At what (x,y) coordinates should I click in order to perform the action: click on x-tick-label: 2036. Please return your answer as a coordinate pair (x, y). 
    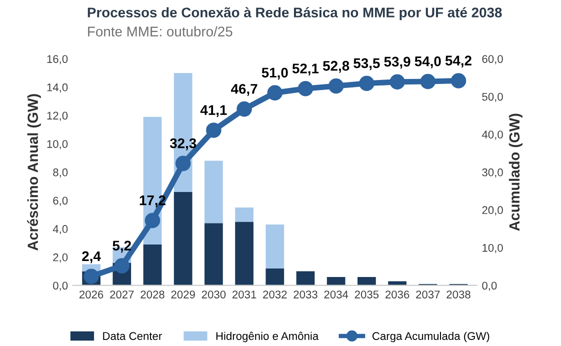
    Looking at the image, I should click on (397, 294).